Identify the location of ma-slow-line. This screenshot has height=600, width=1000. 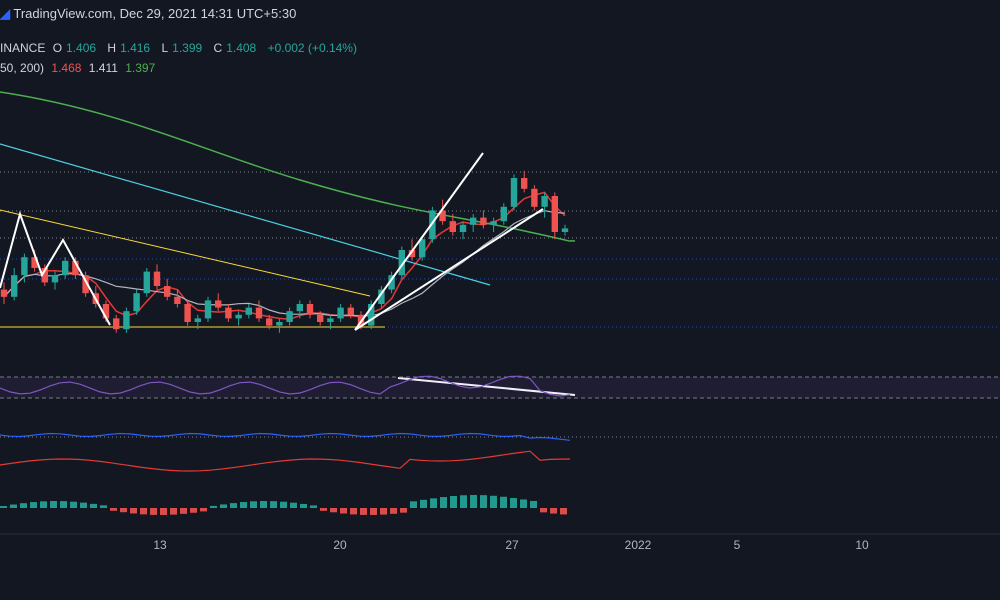
(288, 166).